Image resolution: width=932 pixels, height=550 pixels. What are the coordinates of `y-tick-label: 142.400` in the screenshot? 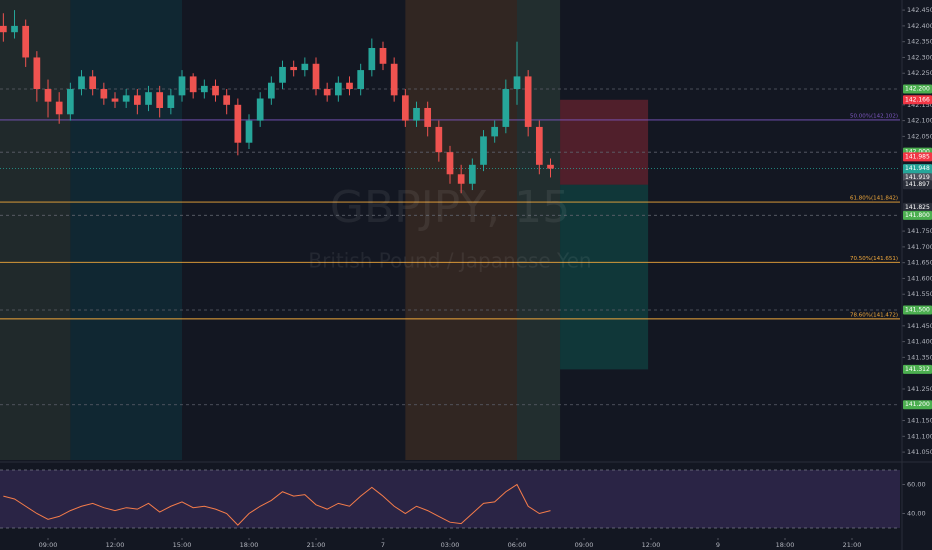 It's located at (919, 26).